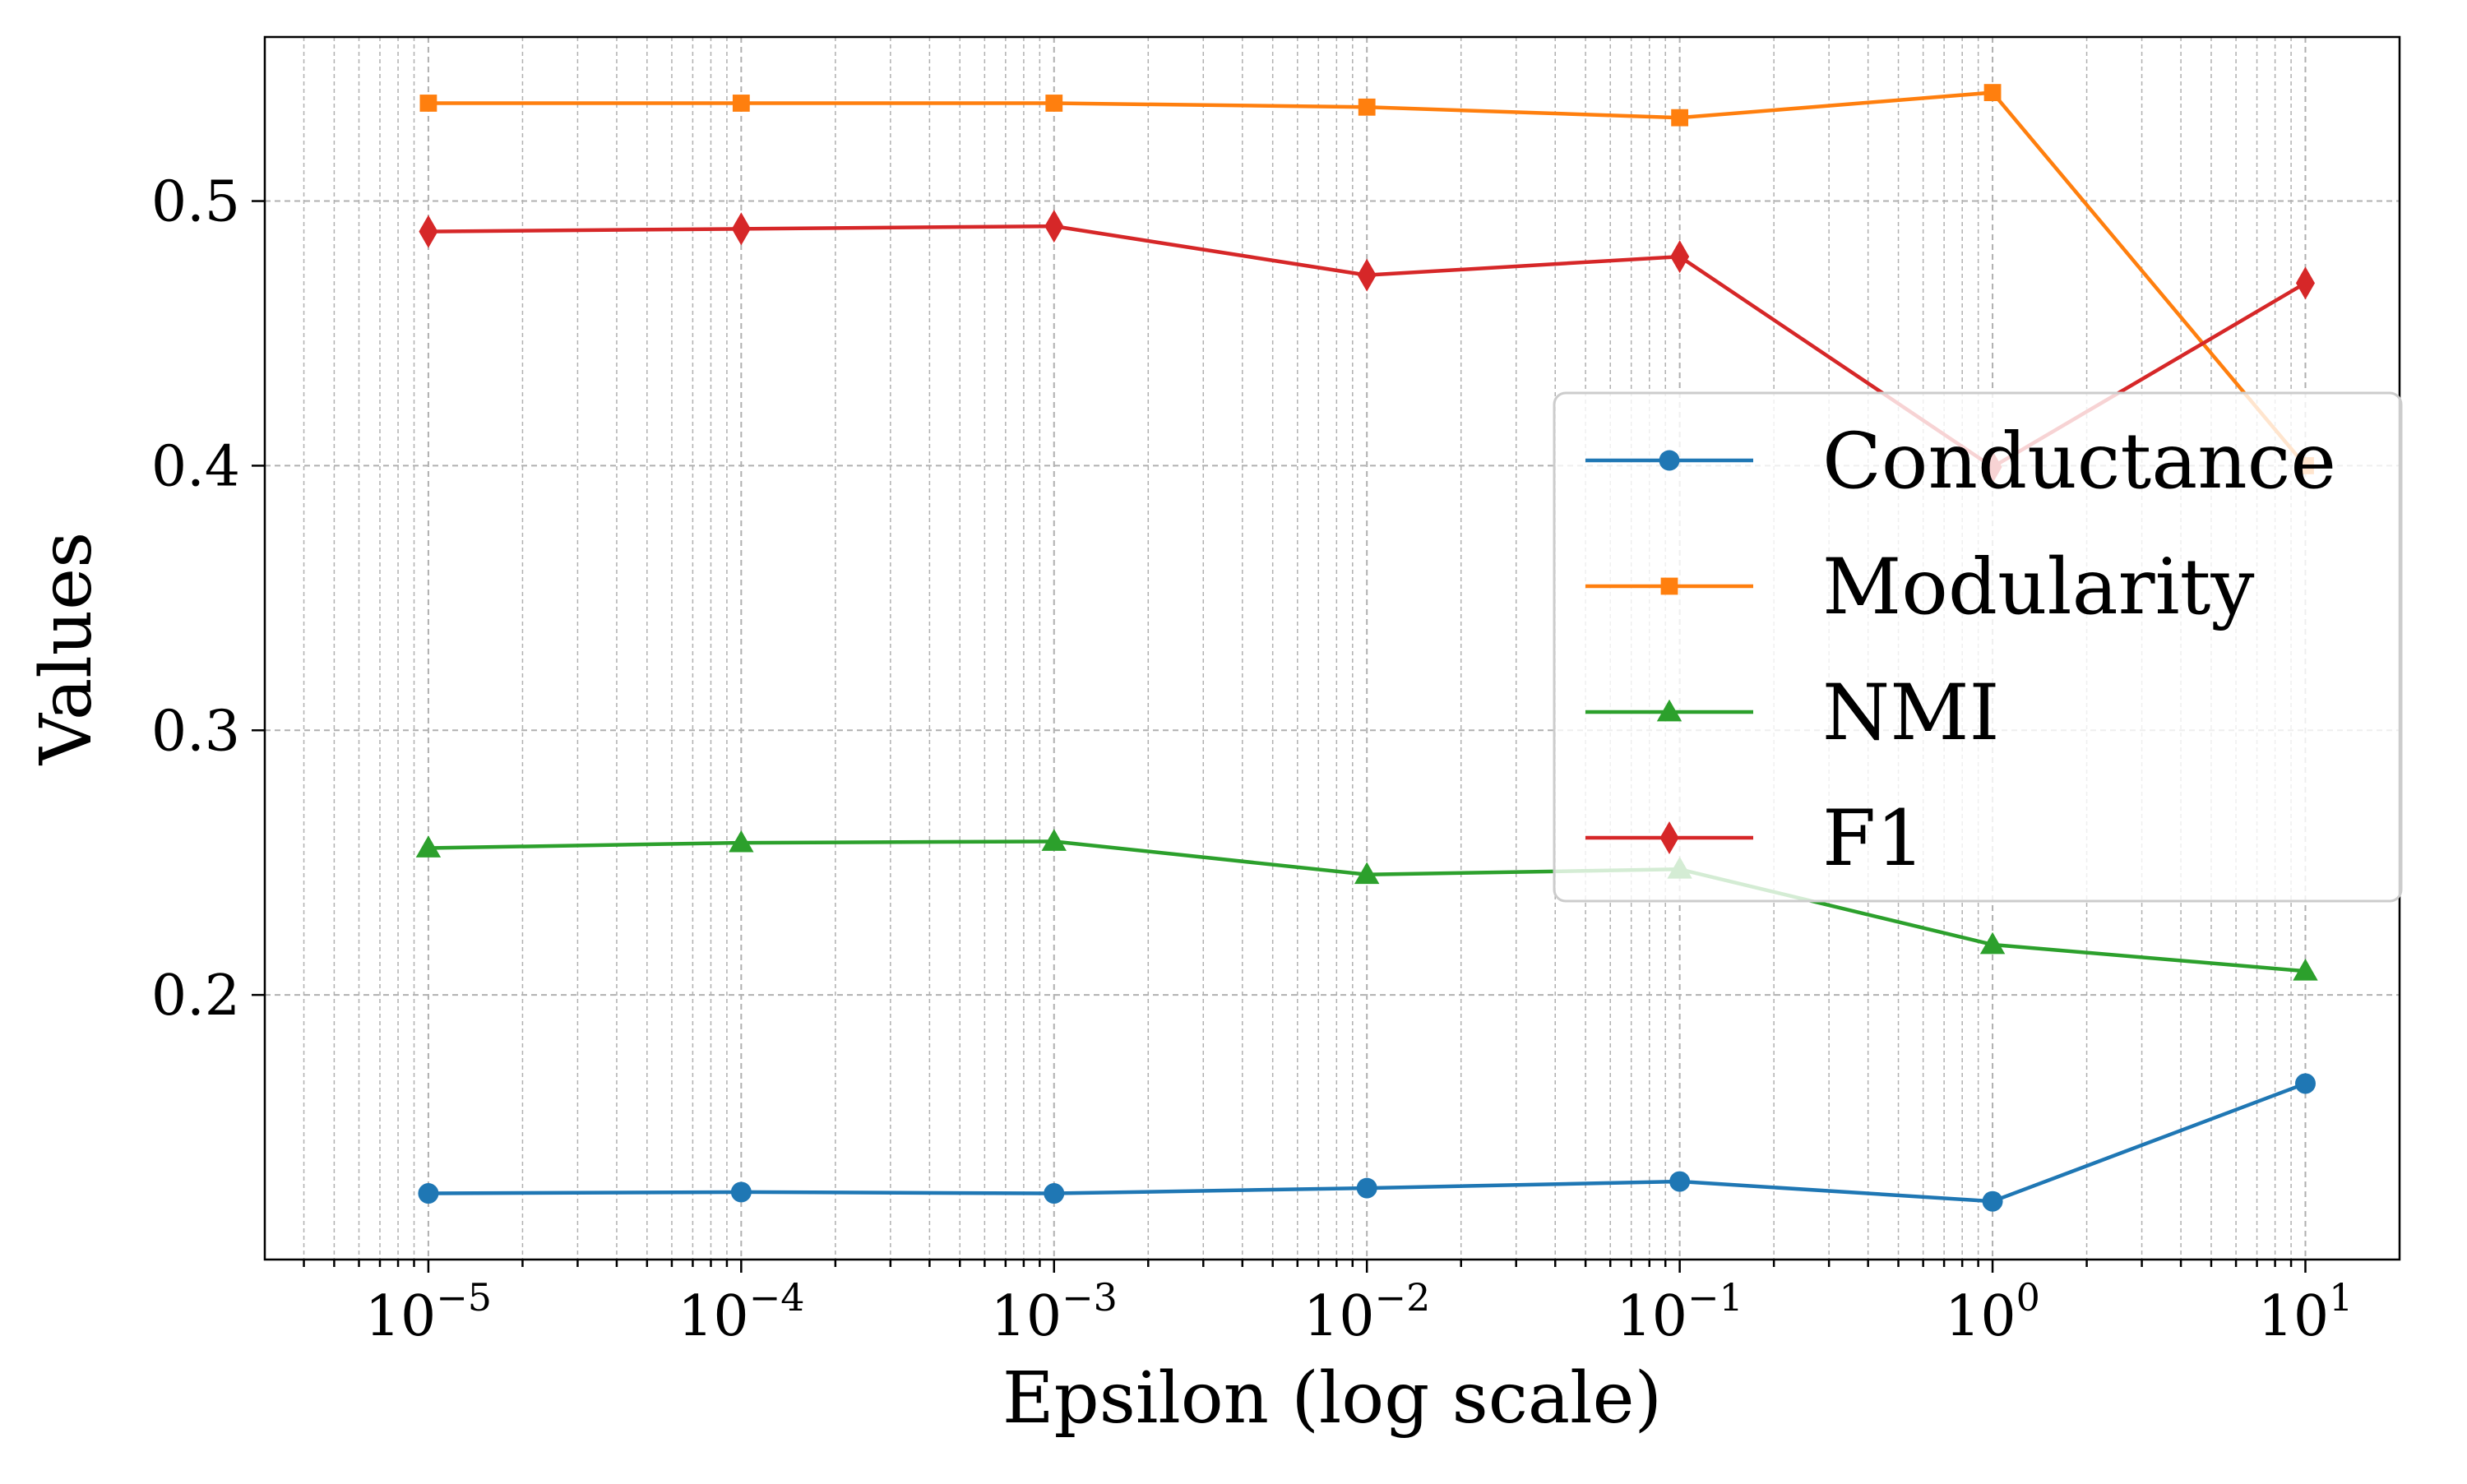  I want to click on x-axis-title: Epsilon (log scale), so click(1332, 1398).